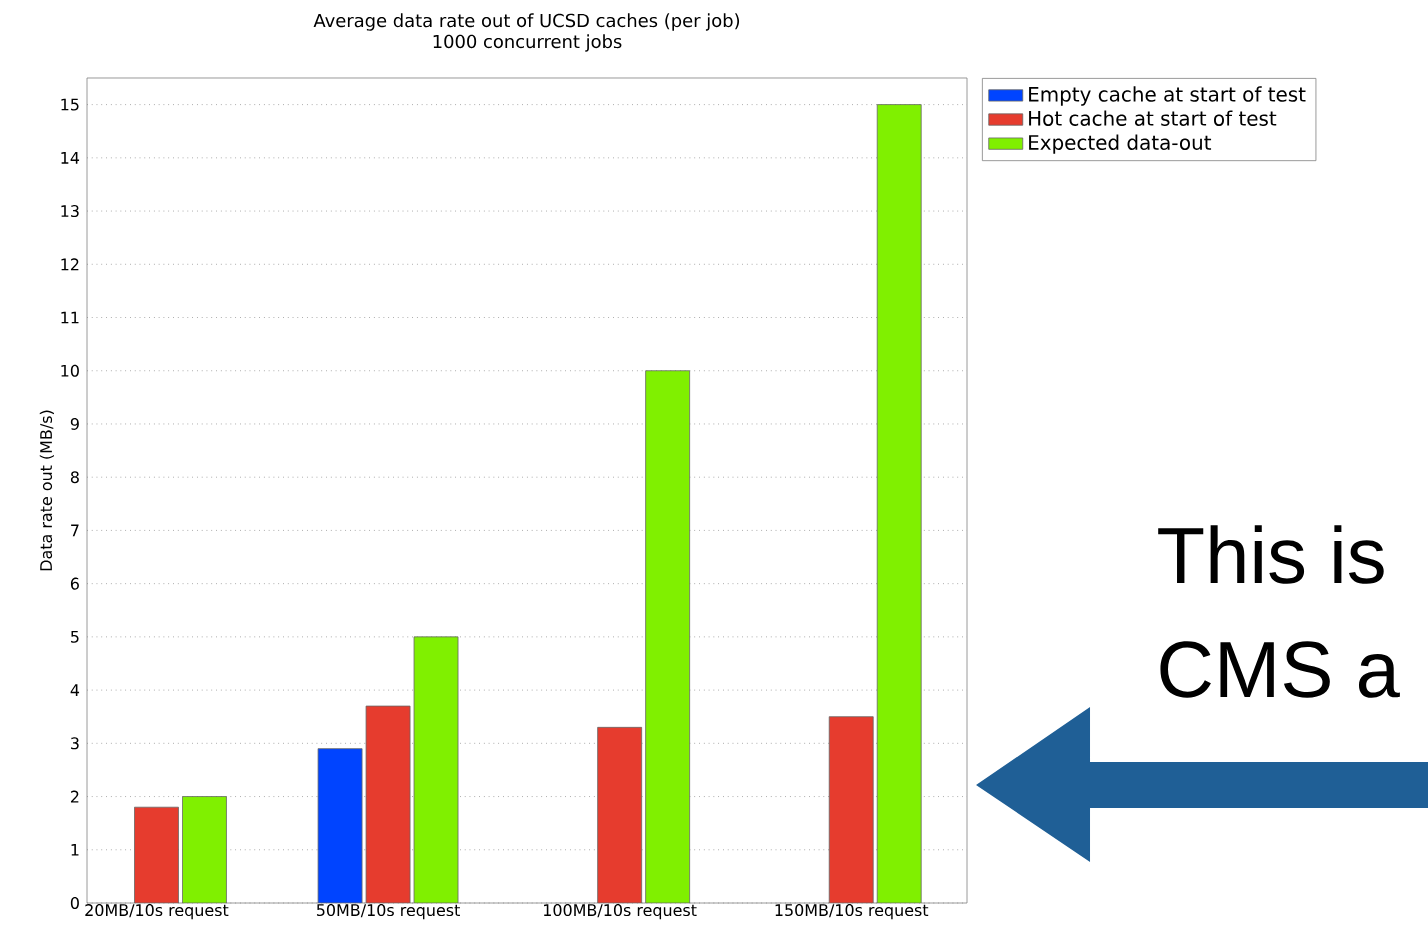  Describe the element at coordinates (70, 264) in the screenshot. I see `y-tick-label: 12` at that location.